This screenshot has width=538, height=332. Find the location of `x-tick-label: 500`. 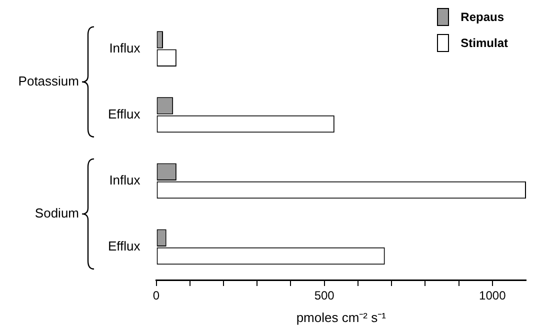

x-tick-label: 500 is located at coordinates (324, 295).